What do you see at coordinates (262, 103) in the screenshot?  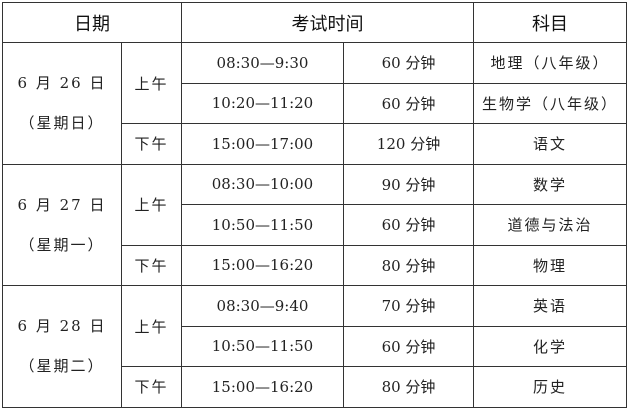 I see `time-cell: 10:20—11:20` at bounding box center [262, 103].